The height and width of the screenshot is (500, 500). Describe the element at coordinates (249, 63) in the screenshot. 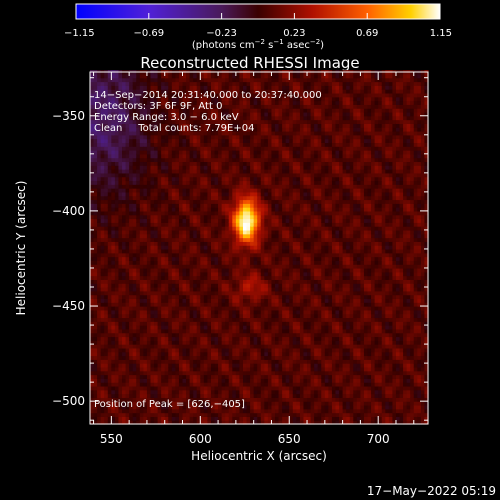

I see `chart-title: Reconstructed RHESSI Image` at that location.